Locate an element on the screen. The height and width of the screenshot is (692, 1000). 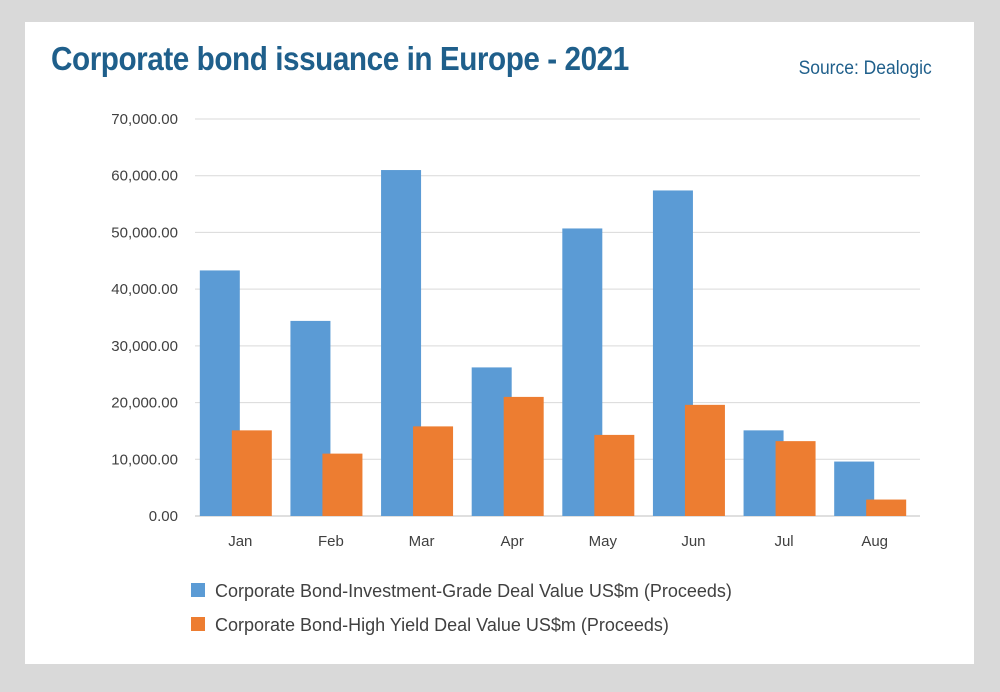
bar-high-yield-feb is located at coordinates (342, 484).